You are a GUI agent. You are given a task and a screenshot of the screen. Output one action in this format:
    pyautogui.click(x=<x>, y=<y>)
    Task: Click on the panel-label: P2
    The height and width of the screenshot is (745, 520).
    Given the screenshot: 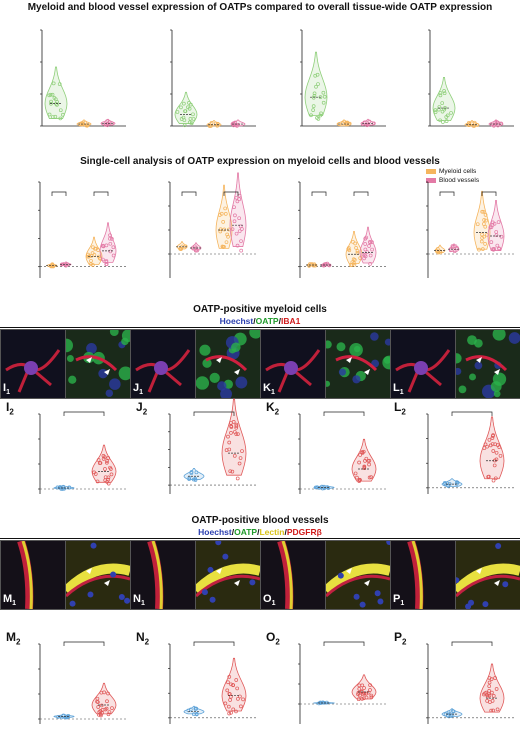 What is the action you would take?
    pyautogui.click(x=400, y=638)
    